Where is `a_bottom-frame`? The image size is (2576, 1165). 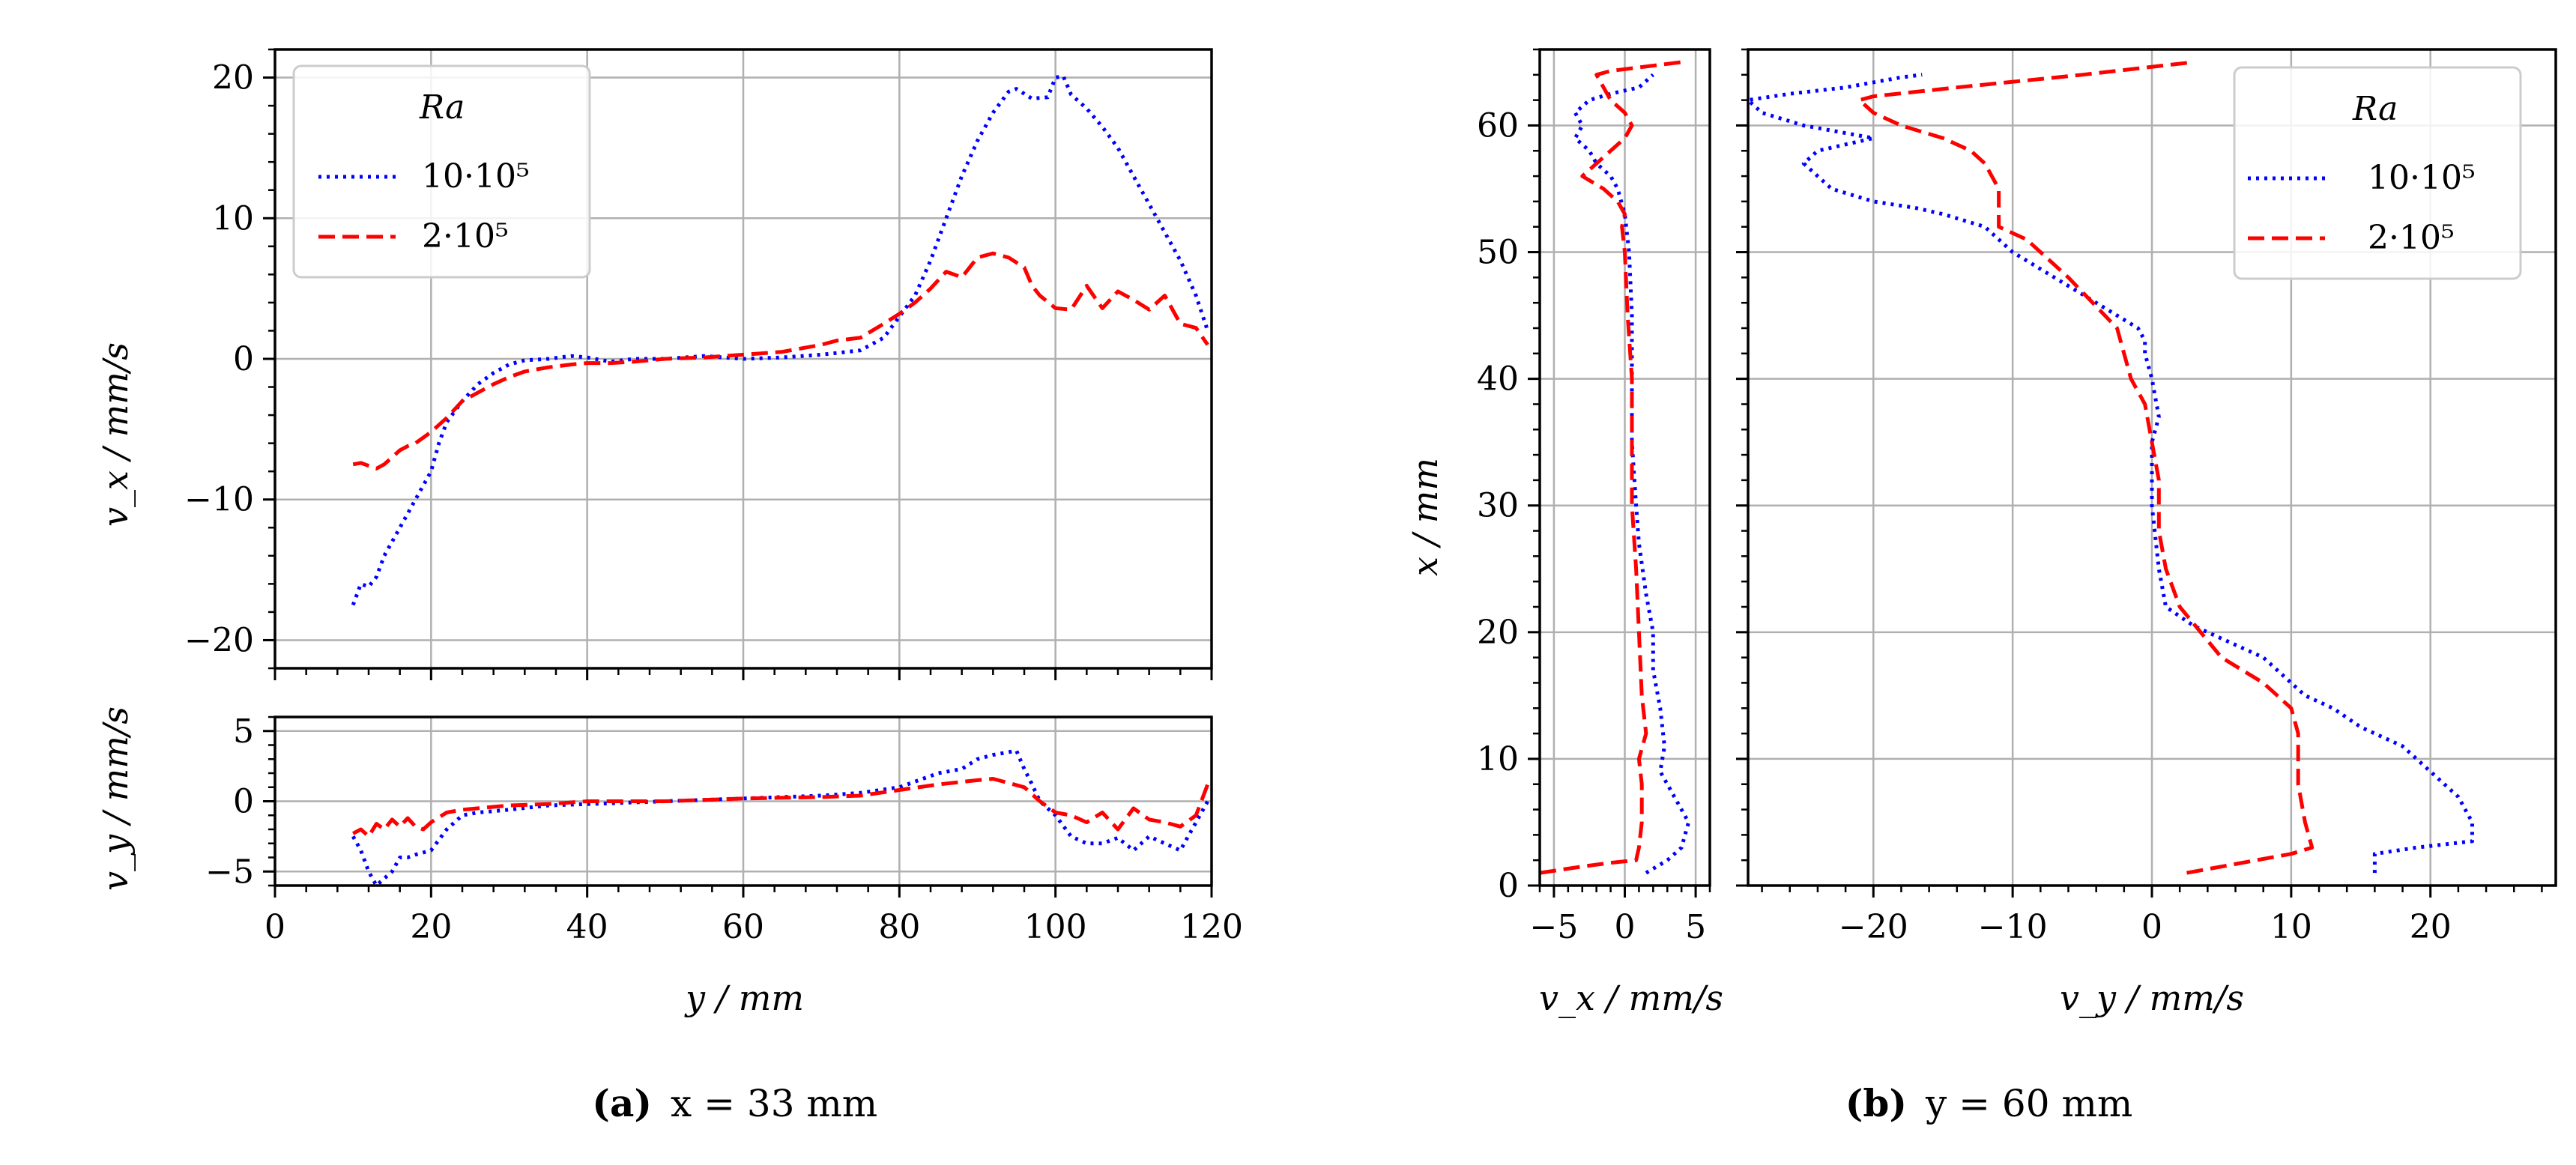 a_bottom-frame is located at coordinates (743, 801).